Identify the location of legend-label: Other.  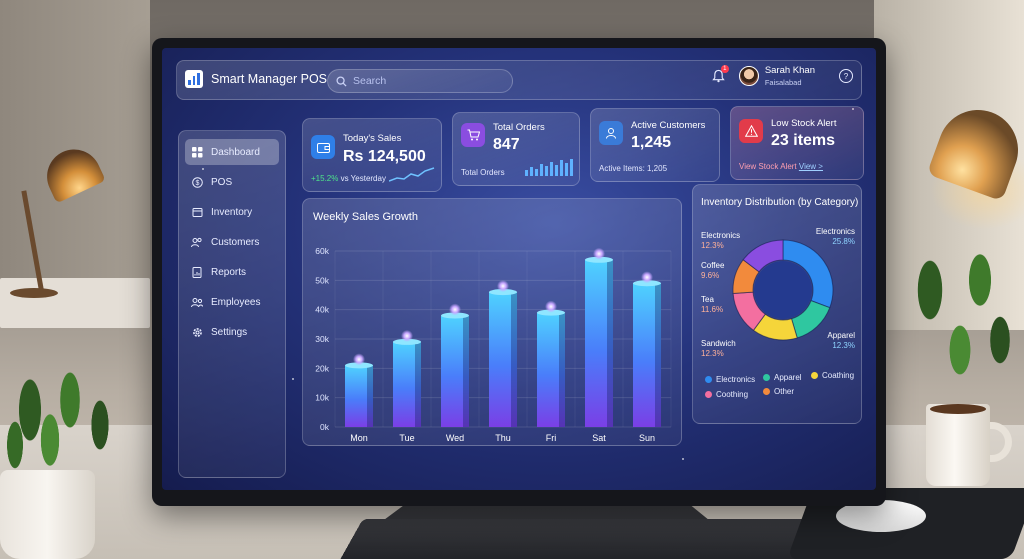
(784, 391).